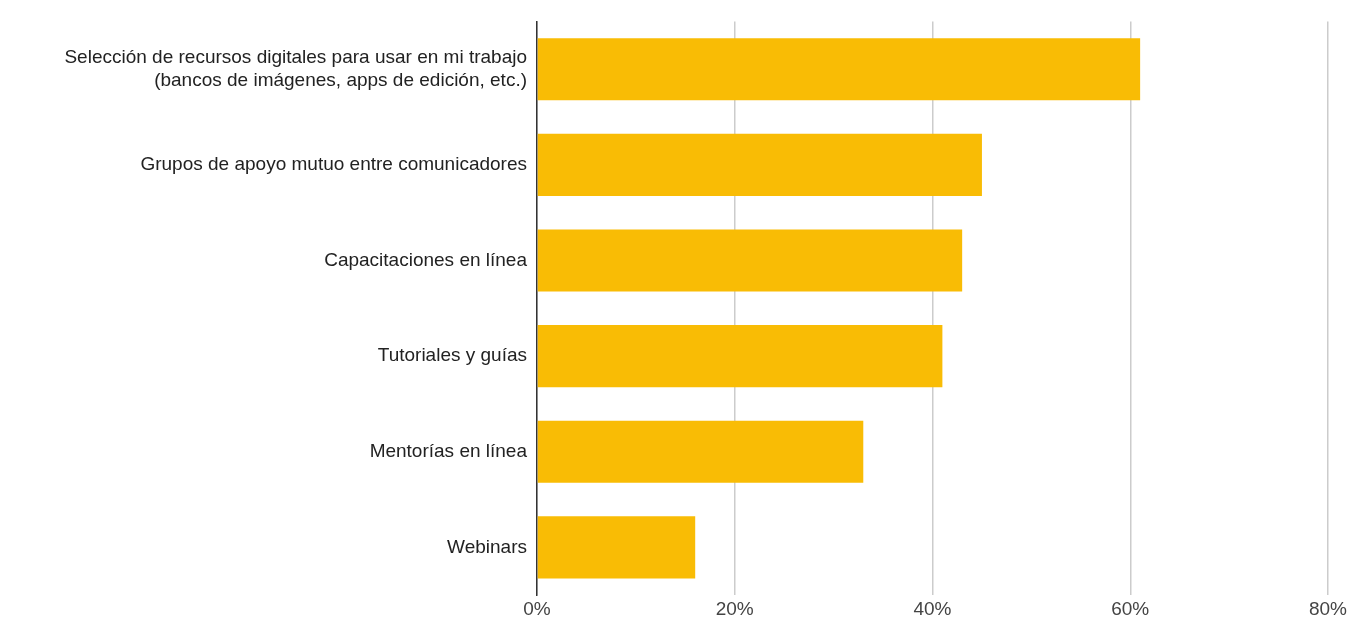 The width and height of the screenshot is (1354, 632). What do you see at coordinates (1130, 608) in the screenshot?
I see `x-tick-label: 60%` at bounding box center [1130, 608].